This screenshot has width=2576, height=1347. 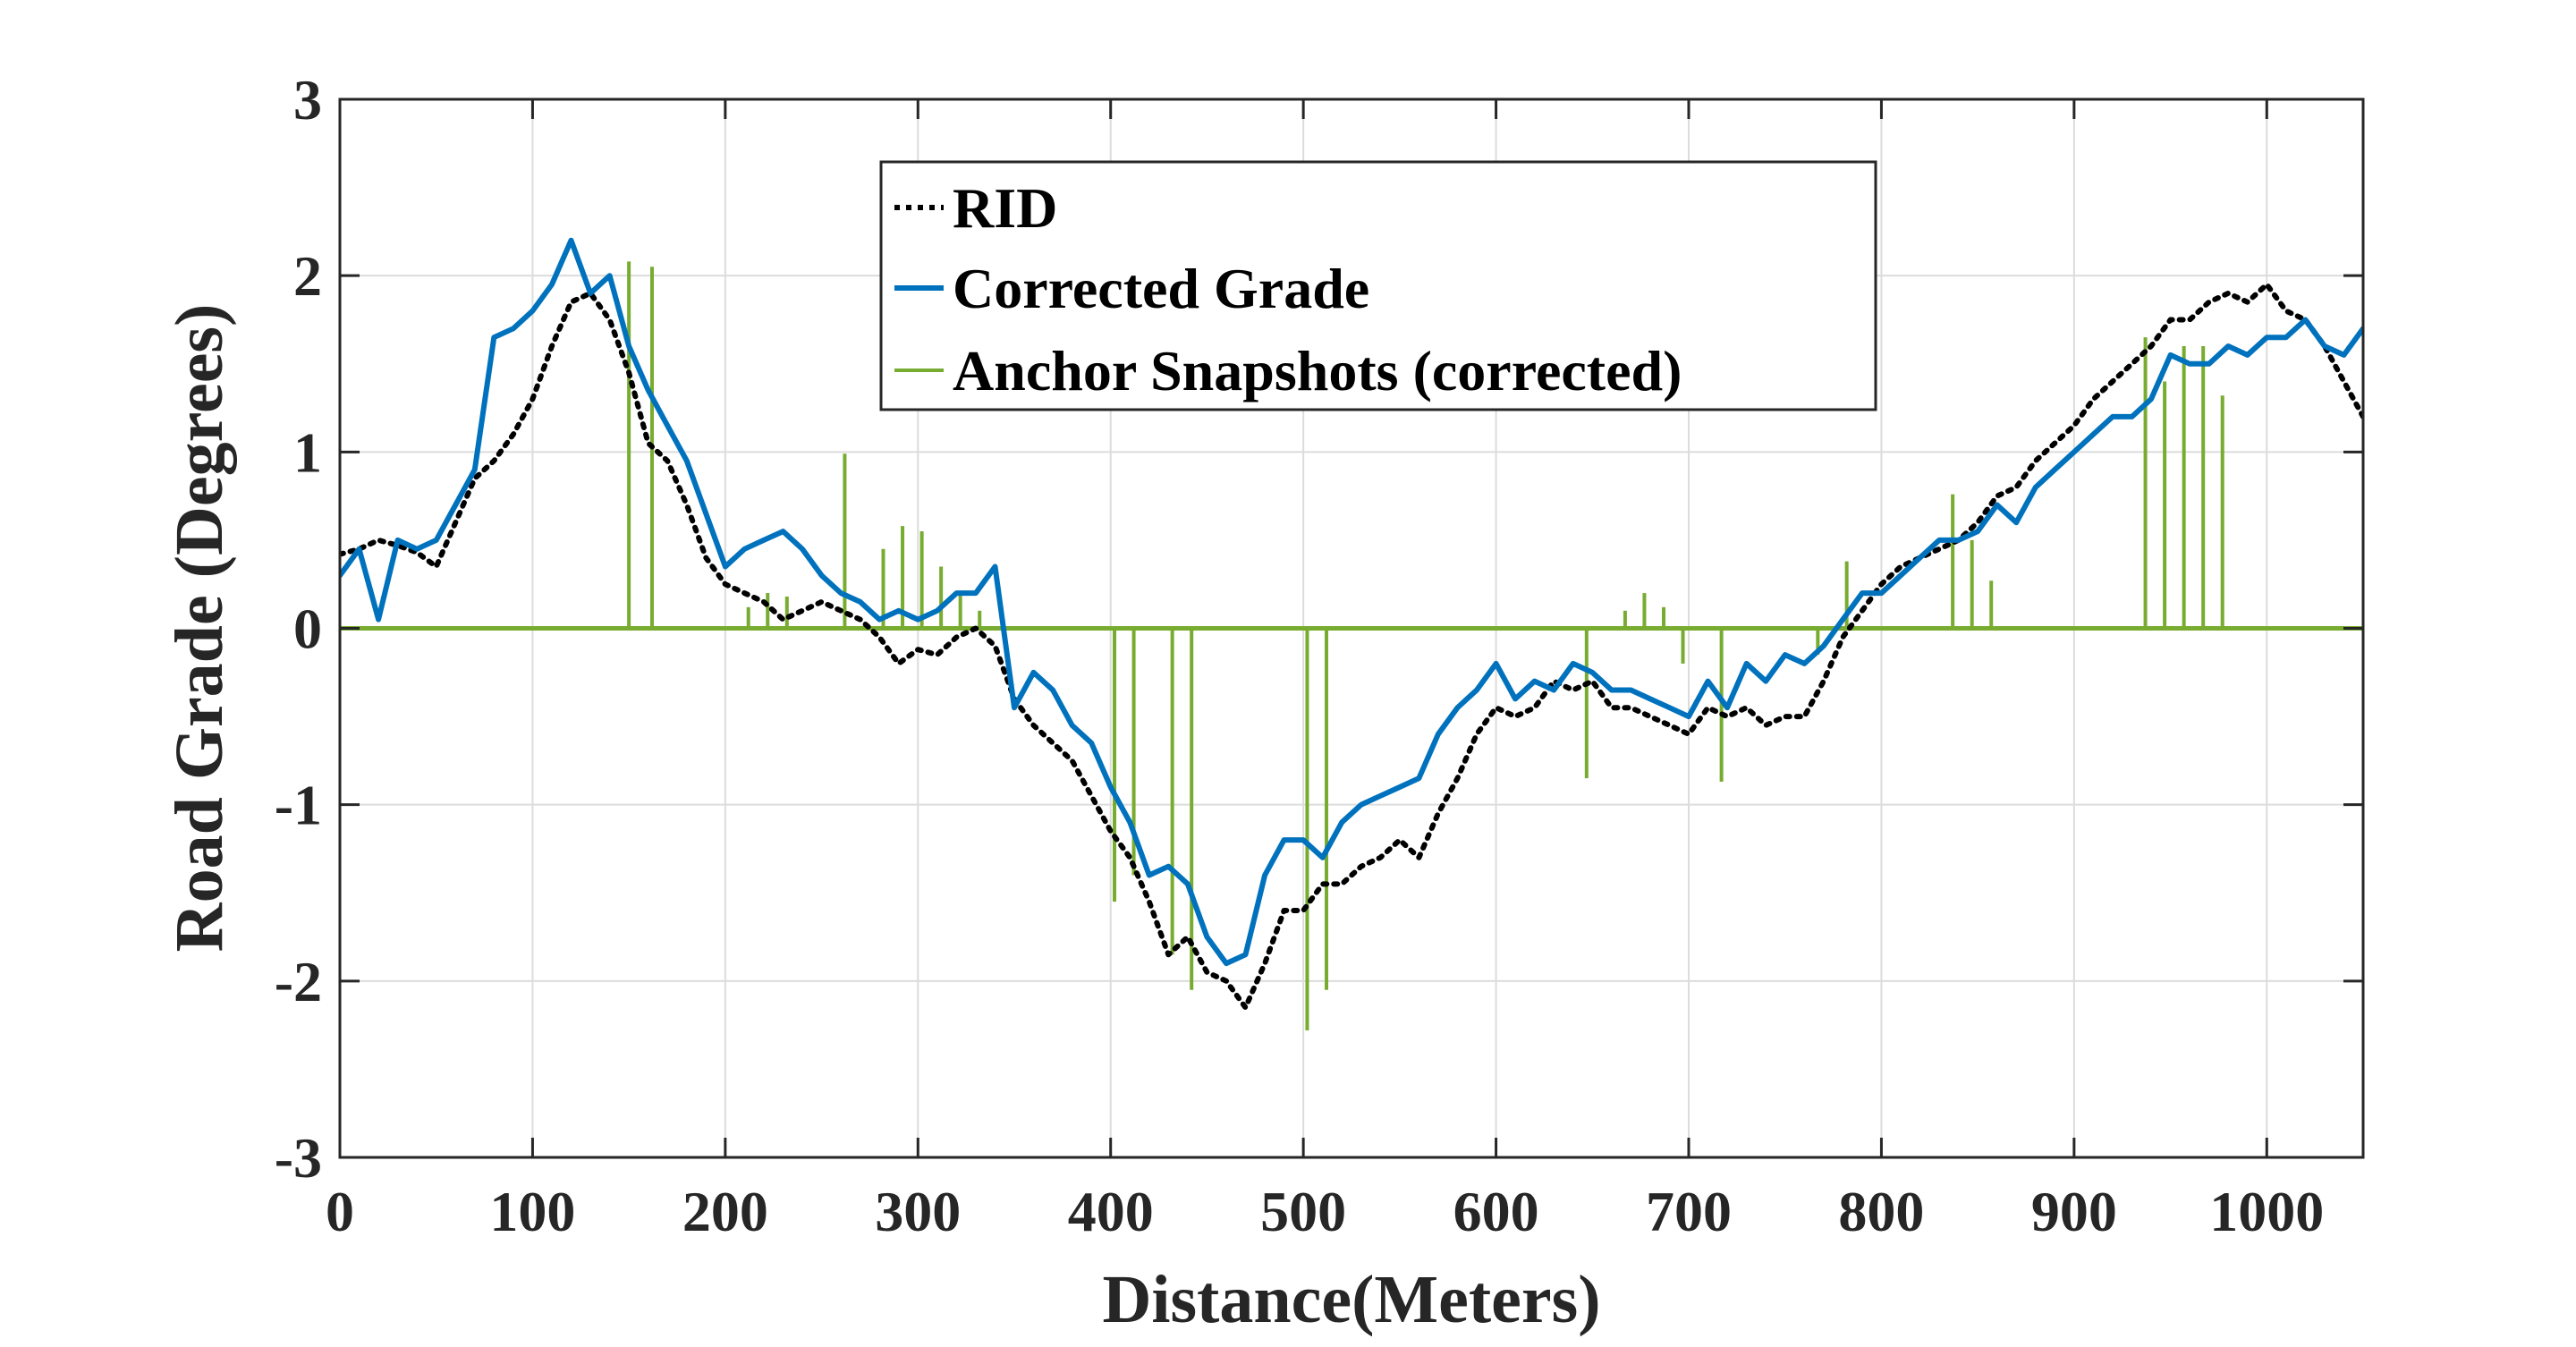 I want to click on y-tick-label: -3, so click(x=298, y=1158).